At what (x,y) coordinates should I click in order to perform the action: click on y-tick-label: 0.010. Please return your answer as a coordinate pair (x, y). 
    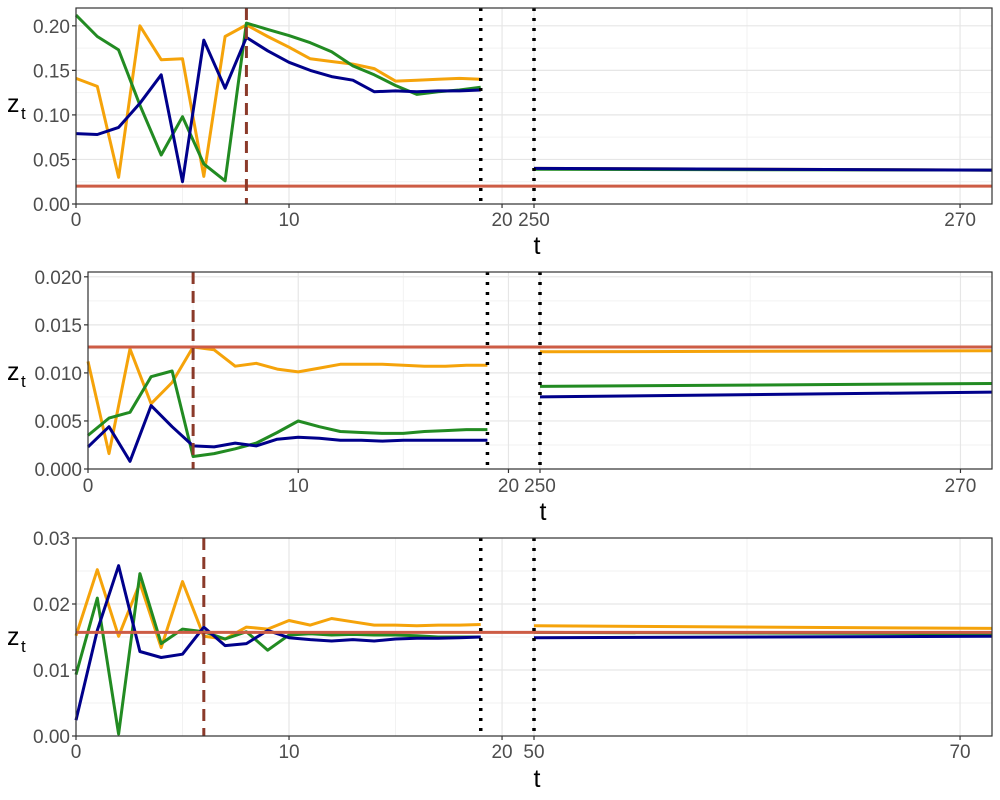
    Looking at the image, I should click on (58, 374).